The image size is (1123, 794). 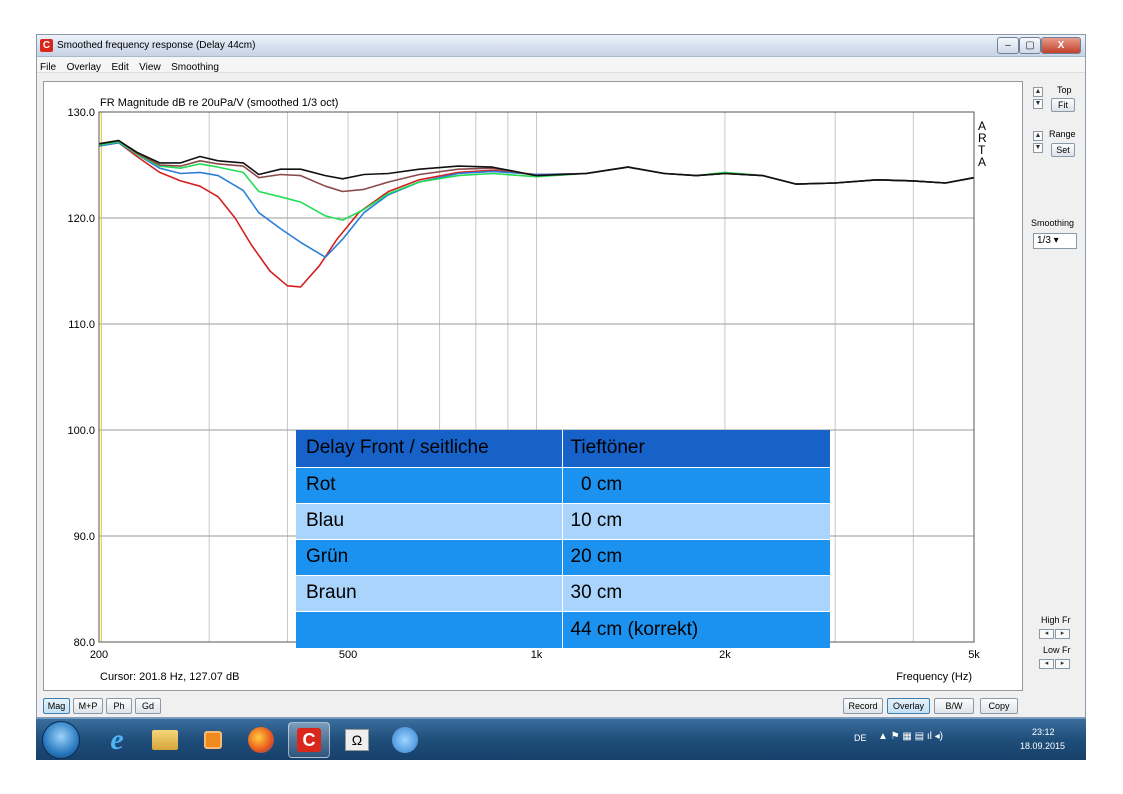 I want to click on cursor-readout: Cursor: 201.8 Hz, 127.07 dB, so click(x=169, y=677).